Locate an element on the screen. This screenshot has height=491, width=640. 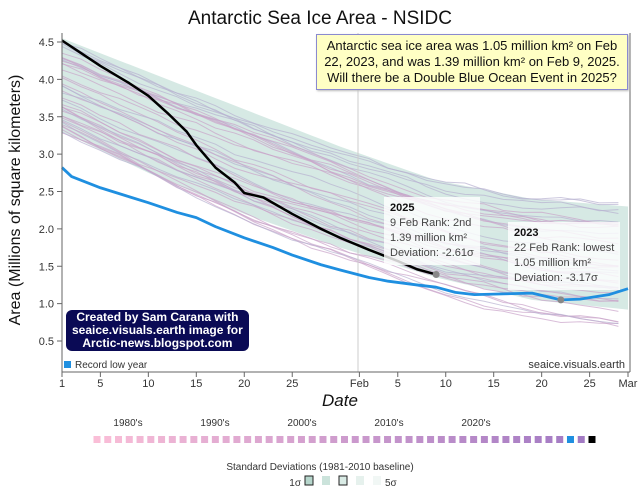
x-tick-label: 25 is located at coordinates (590, 384).